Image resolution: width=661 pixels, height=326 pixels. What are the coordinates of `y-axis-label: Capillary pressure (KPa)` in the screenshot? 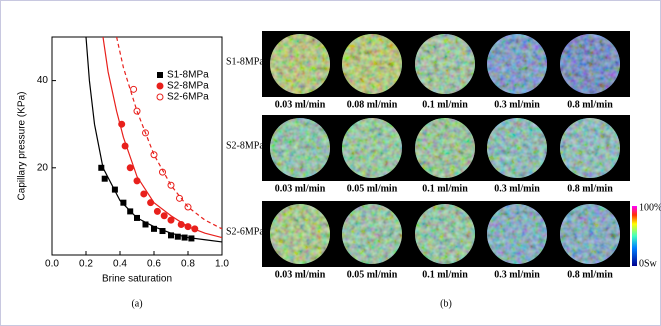 It's located at (22, 146).